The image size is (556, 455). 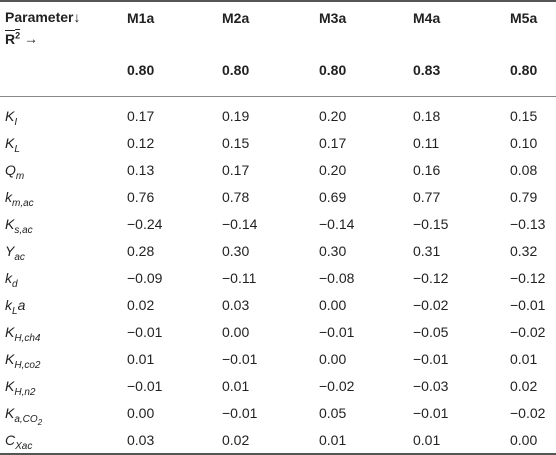 I want to click on table-row: KI 0.17 0.19 0.20 0.18 0.15, so click(x=278, y=117).